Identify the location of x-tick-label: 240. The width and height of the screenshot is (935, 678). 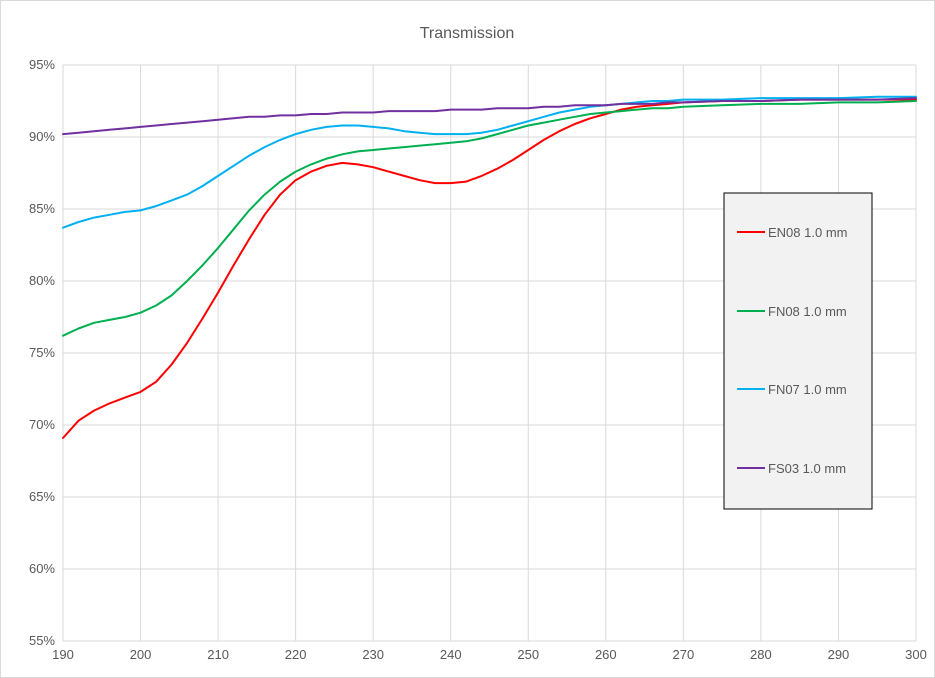
(451, 654).